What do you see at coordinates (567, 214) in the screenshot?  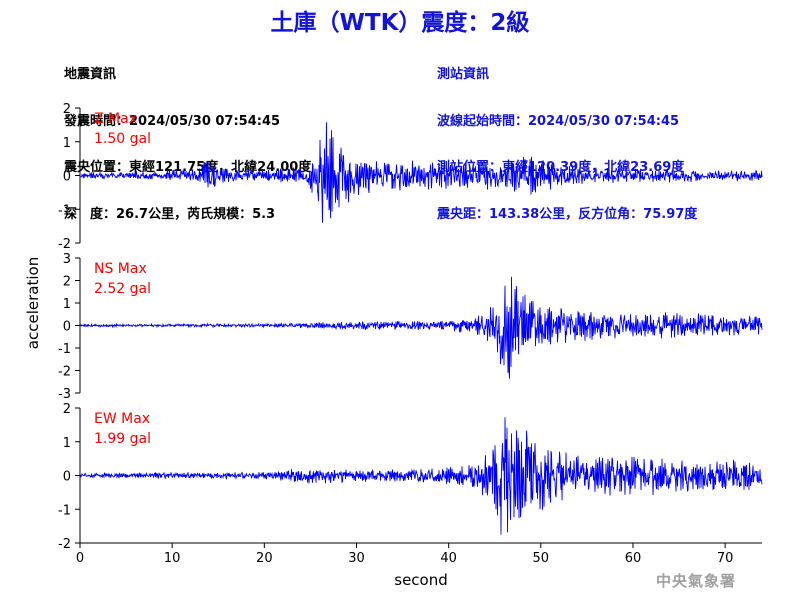 I see `epicentral-distance: 震央距：143.38公里，反方位角：75.97度` at bounding box center [567, 214].